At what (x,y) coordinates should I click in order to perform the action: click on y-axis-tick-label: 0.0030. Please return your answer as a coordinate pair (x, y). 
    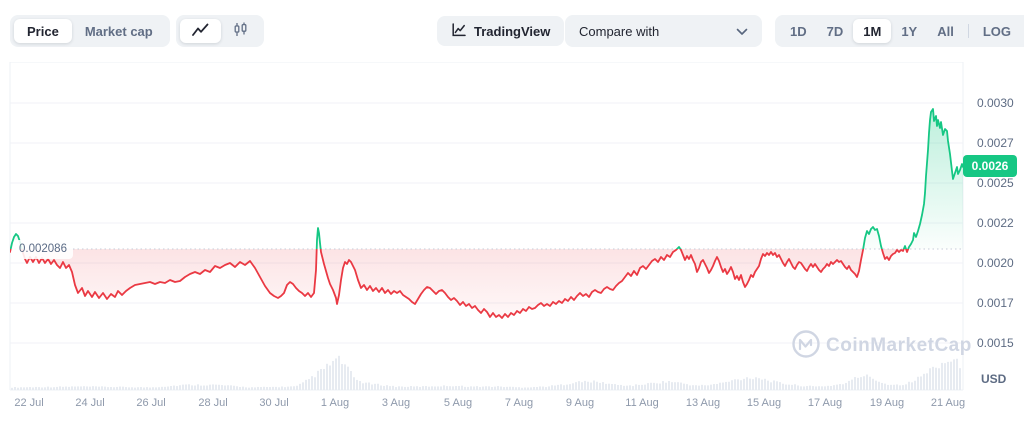
    Looking at the image, I should click on (995, 103).